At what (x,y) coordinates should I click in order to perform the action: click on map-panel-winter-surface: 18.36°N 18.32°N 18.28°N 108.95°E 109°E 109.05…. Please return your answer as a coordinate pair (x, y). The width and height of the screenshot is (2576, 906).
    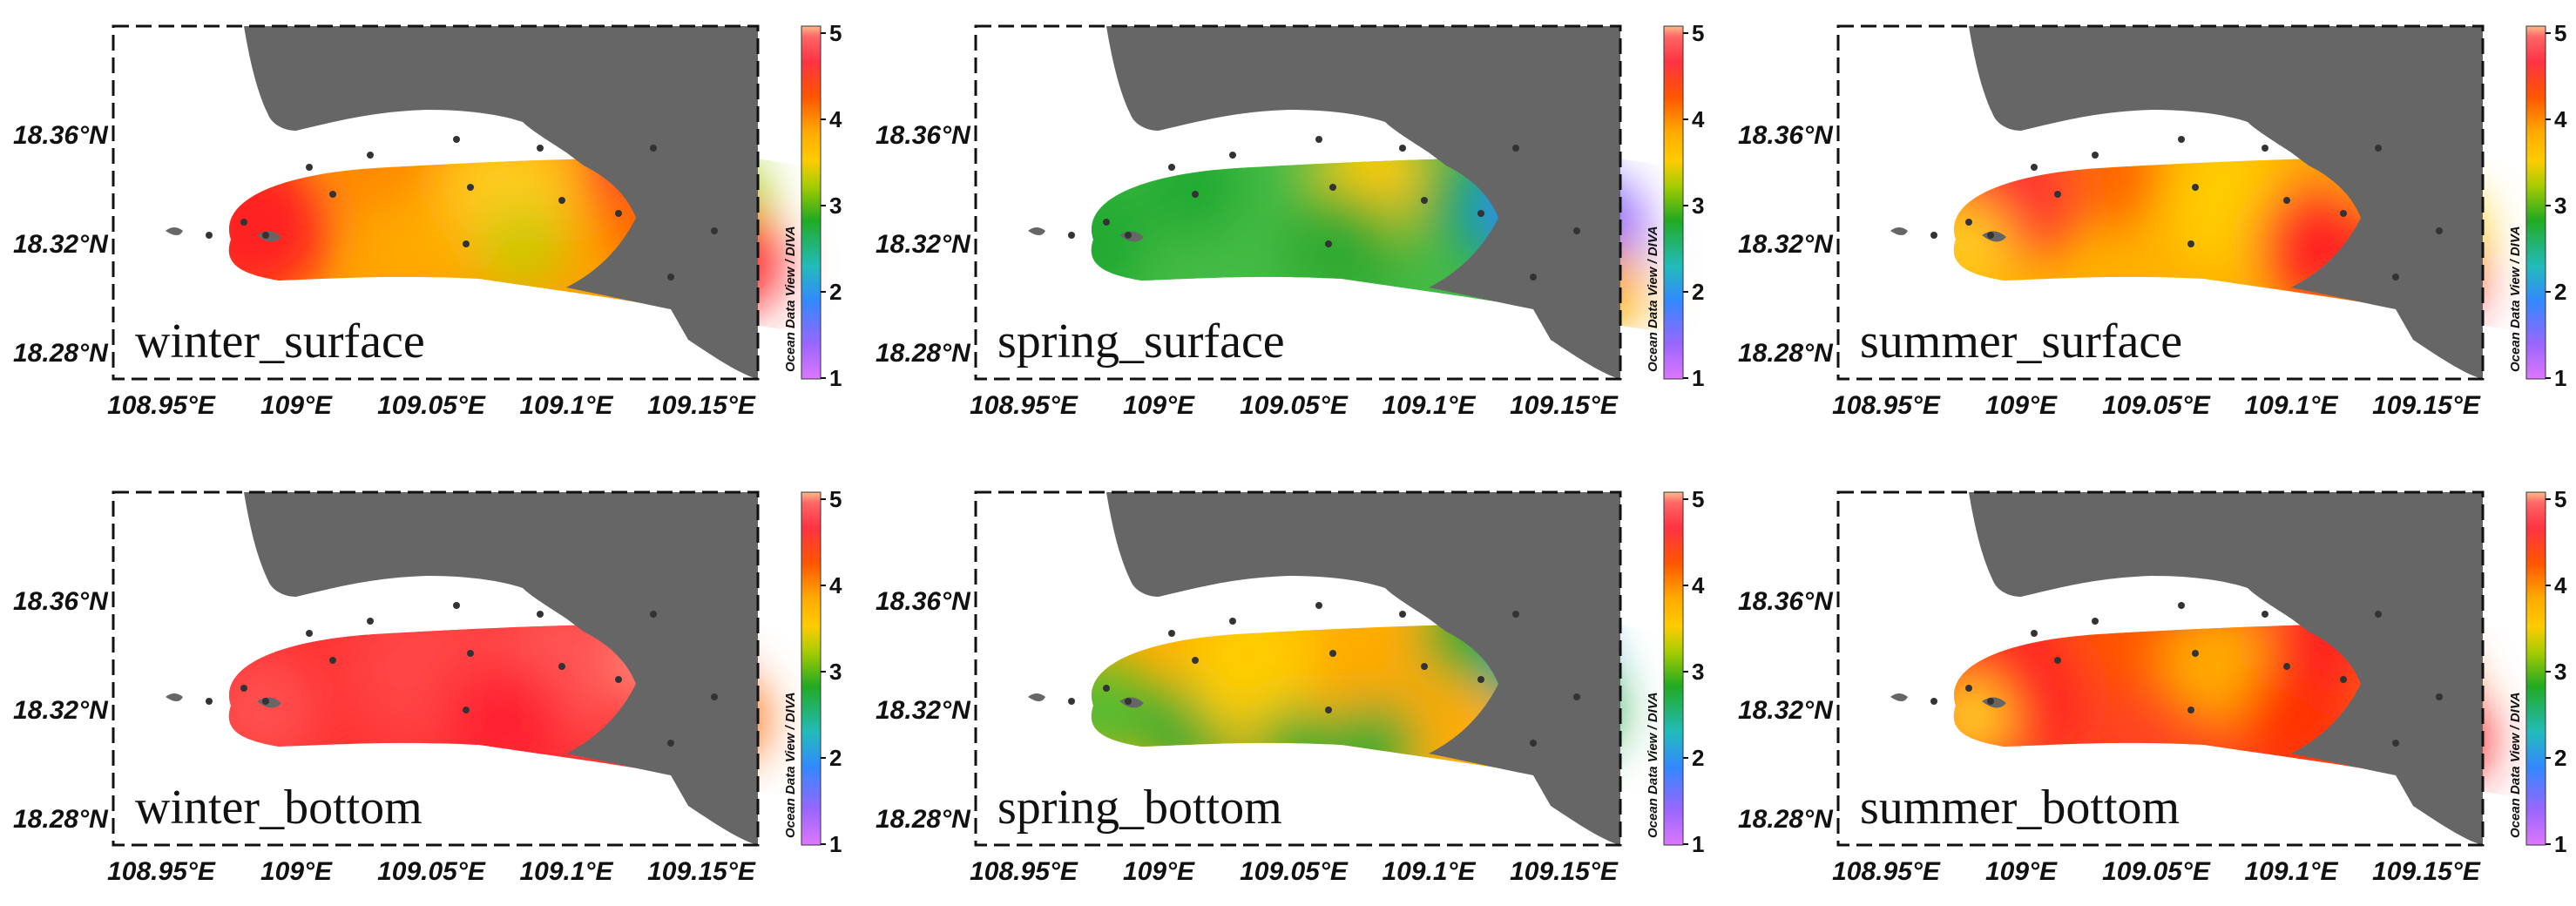
    Looking at the image, I should click on (427, 220).